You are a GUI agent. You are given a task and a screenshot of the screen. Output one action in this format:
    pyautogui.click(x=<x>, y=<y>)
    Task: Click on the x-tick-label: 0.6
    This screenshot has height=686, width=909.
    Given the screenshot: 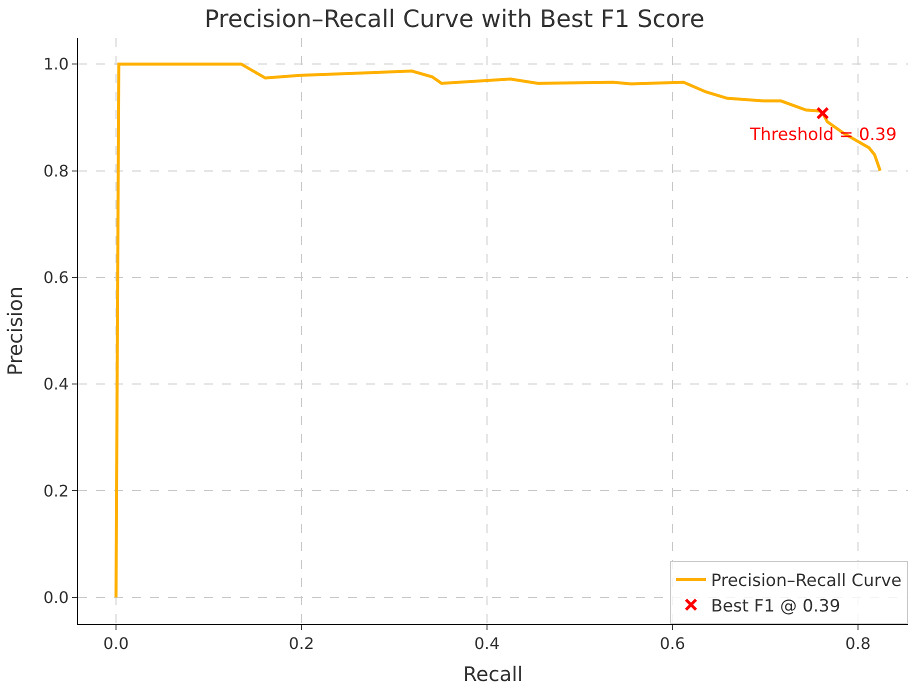 What is the action you would take?
    pyautogui.click(x=673, y=644)
    